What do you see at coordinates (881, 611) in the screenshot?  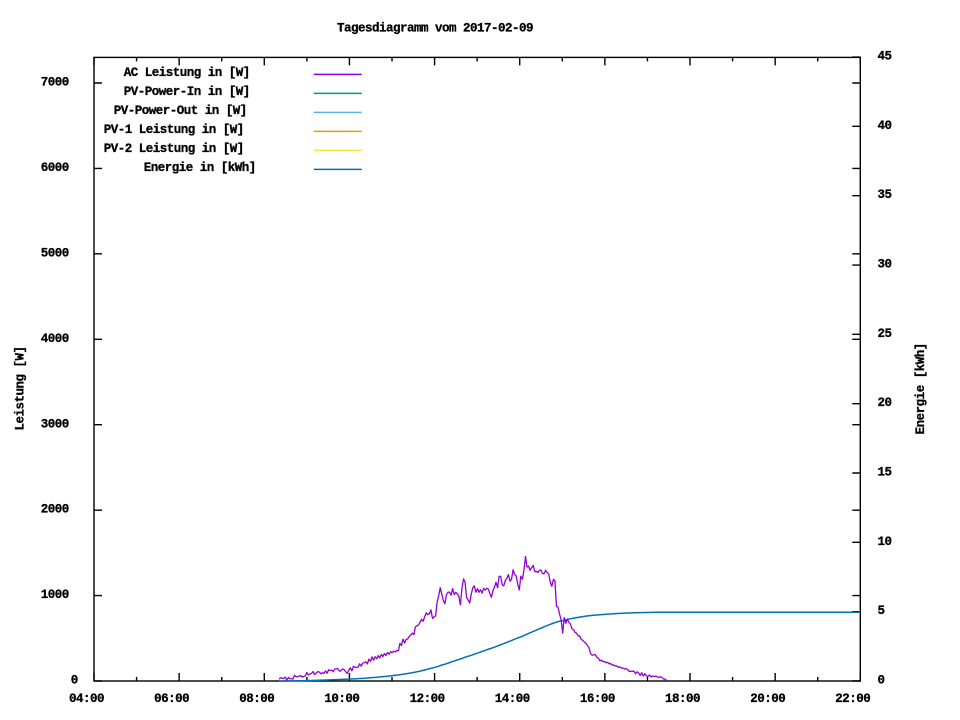 I see `svg-text: 5` at bounding box center [881, 611].